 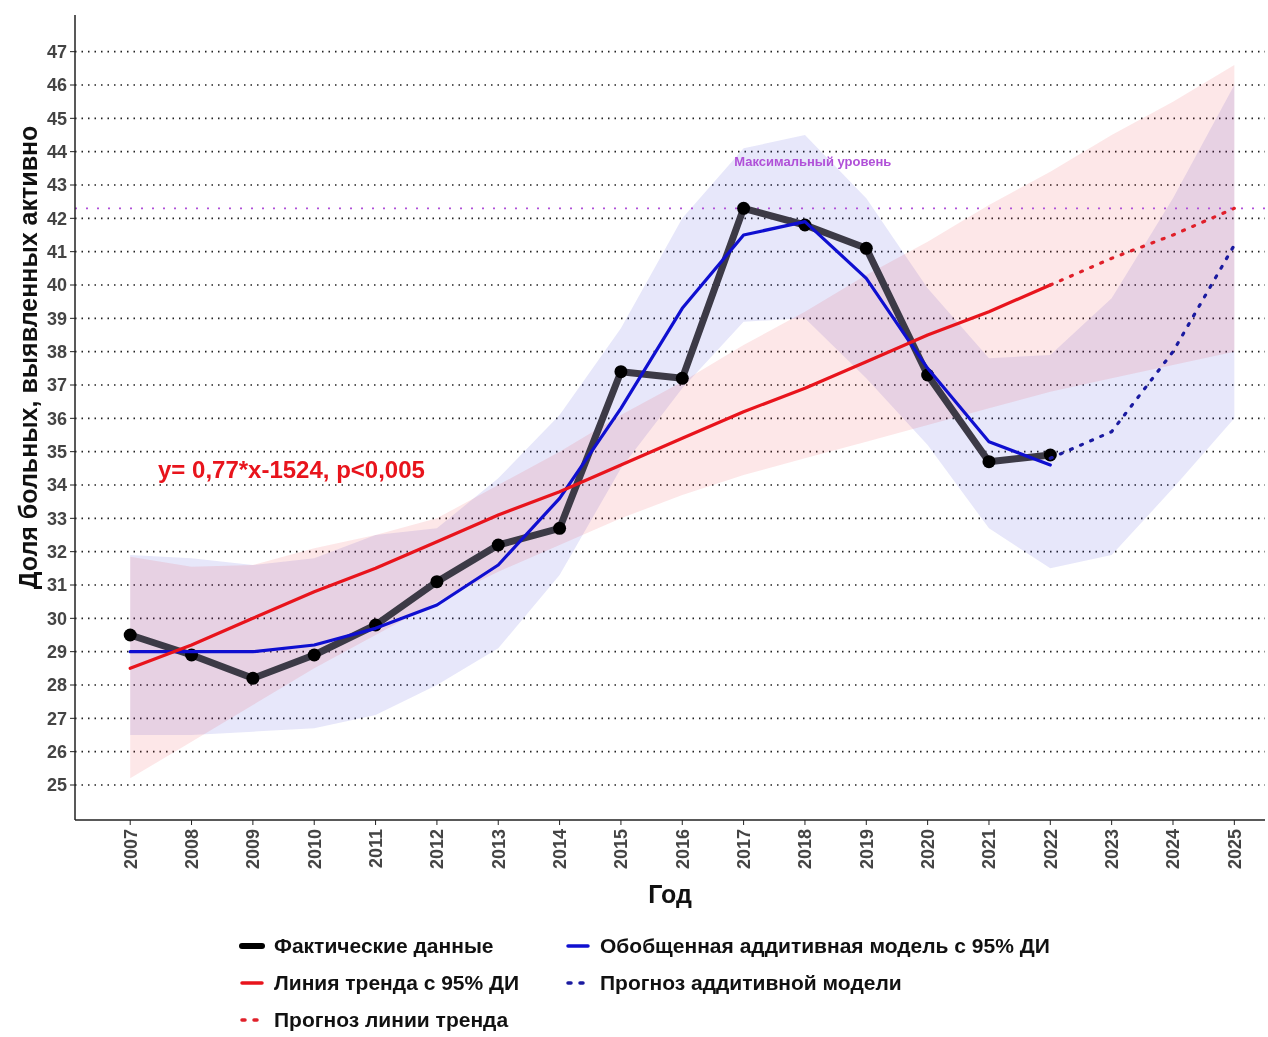 I want to click on y-tick-label: 29, so click(x=56, y=651).